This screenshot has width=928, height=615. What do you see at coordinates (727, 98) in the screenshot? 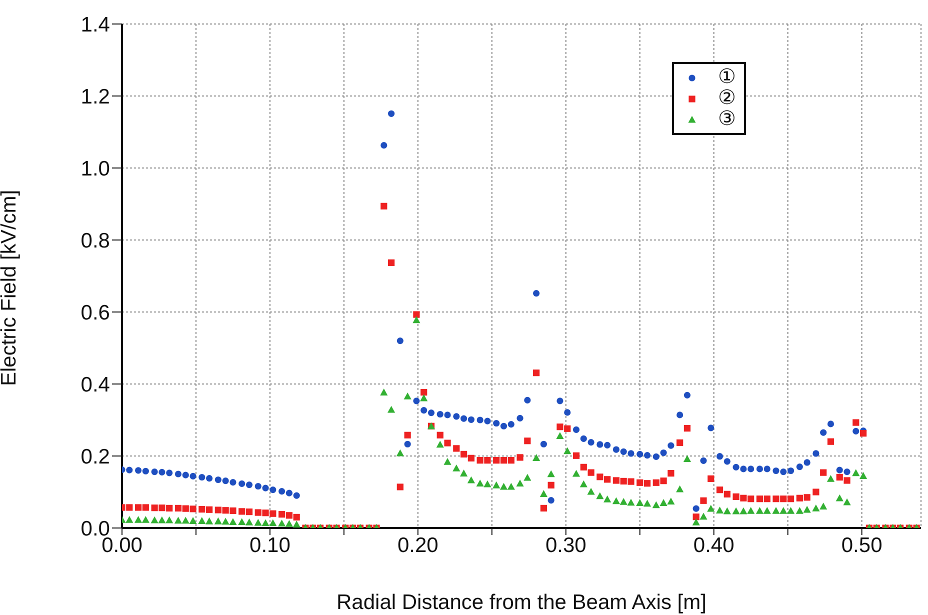
I see `legend-label: ②` at bounding box center [727, 98].